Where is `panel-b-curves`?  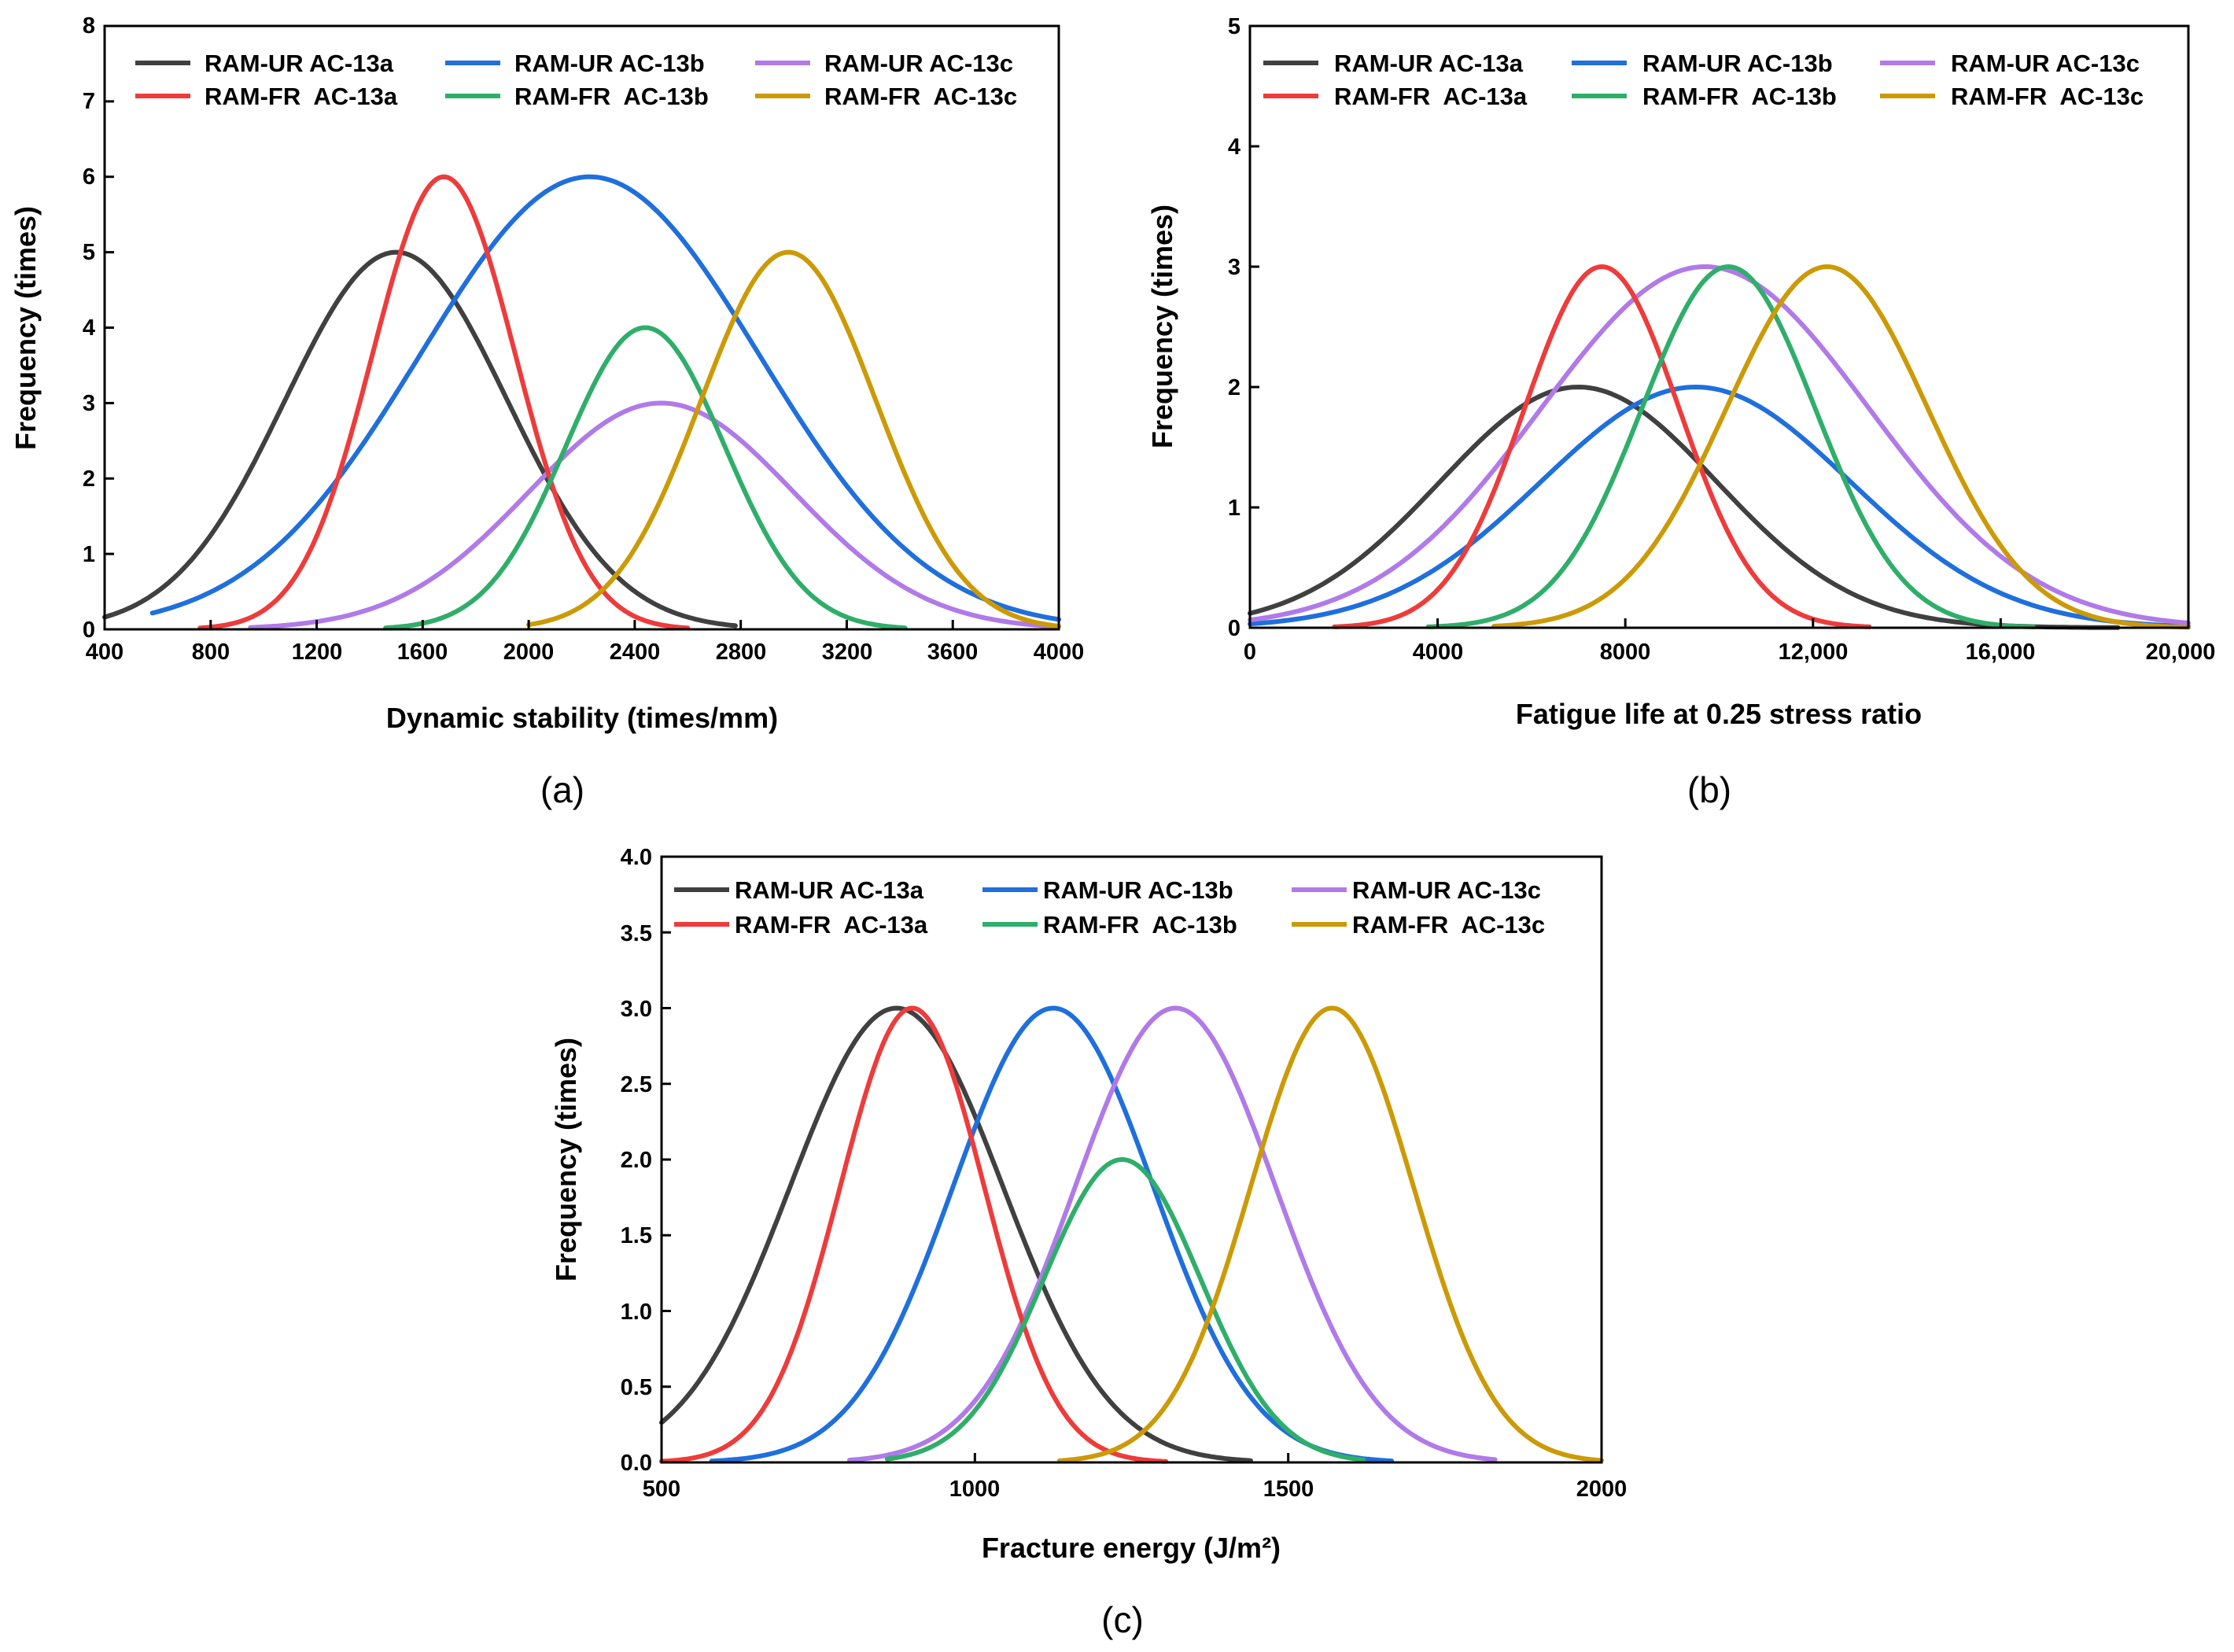 panel-b-curves is located at coordinates (1719, 447).